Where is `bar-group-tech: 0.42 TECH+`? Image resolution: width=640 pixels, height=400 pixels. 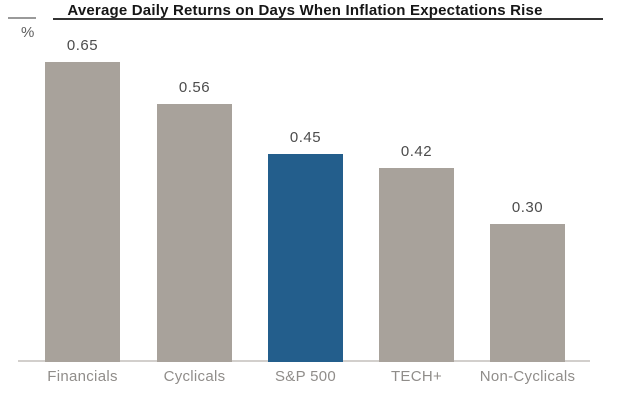 bar-group-tech: 0.42 TECH+ is located at coordinates (416, 200).